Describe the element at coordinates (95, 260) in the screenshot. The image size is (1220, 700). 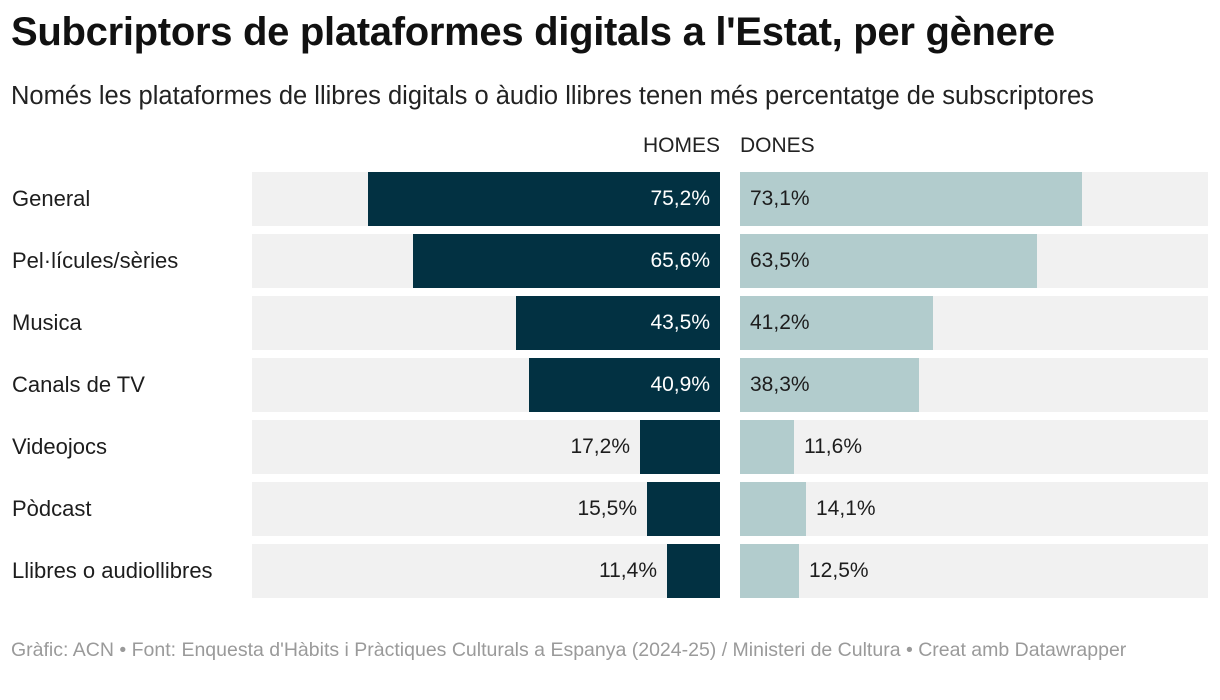
I see `category-label: Pel·lícules/sèries` at that location.